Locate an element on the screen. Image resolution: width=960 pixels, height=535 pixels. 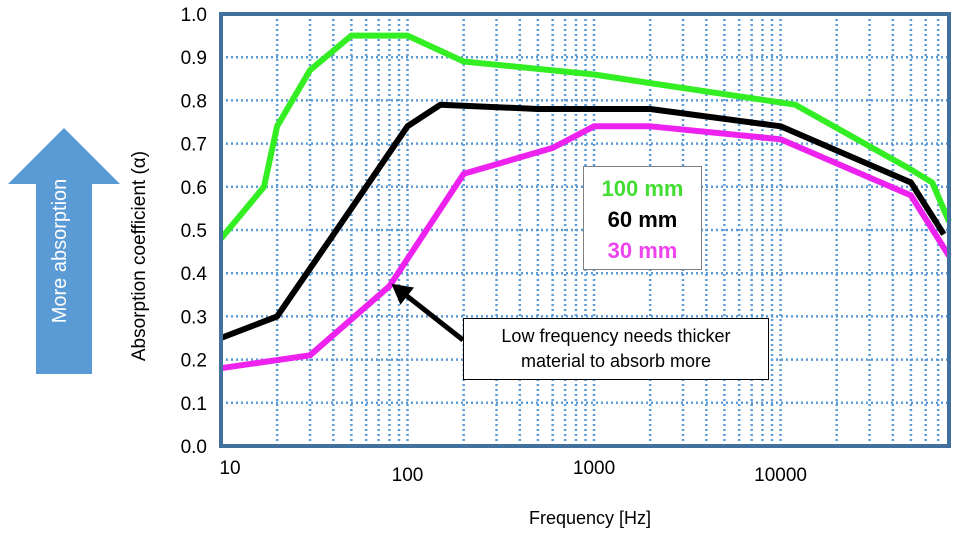
y-tick-label: 0.1 is located at coordinates (194, 404).